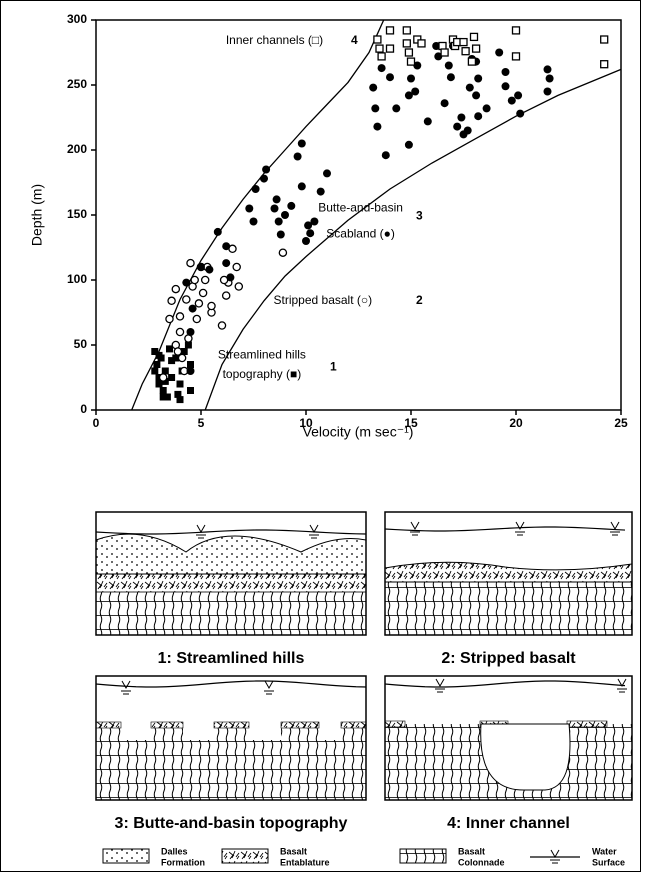 The height and width of the screenshot is (872, 666). What do you see at coordinates (231, 823) in the screenshot?
I see `panel-caption: 3: Butte-and-basin topography` at bounding box center [231, 823].